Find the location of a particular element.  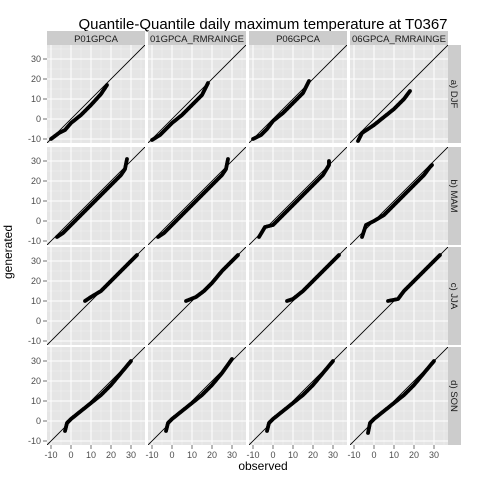

facet-column-label: P01GPCA is located at coordinates (96, 39).